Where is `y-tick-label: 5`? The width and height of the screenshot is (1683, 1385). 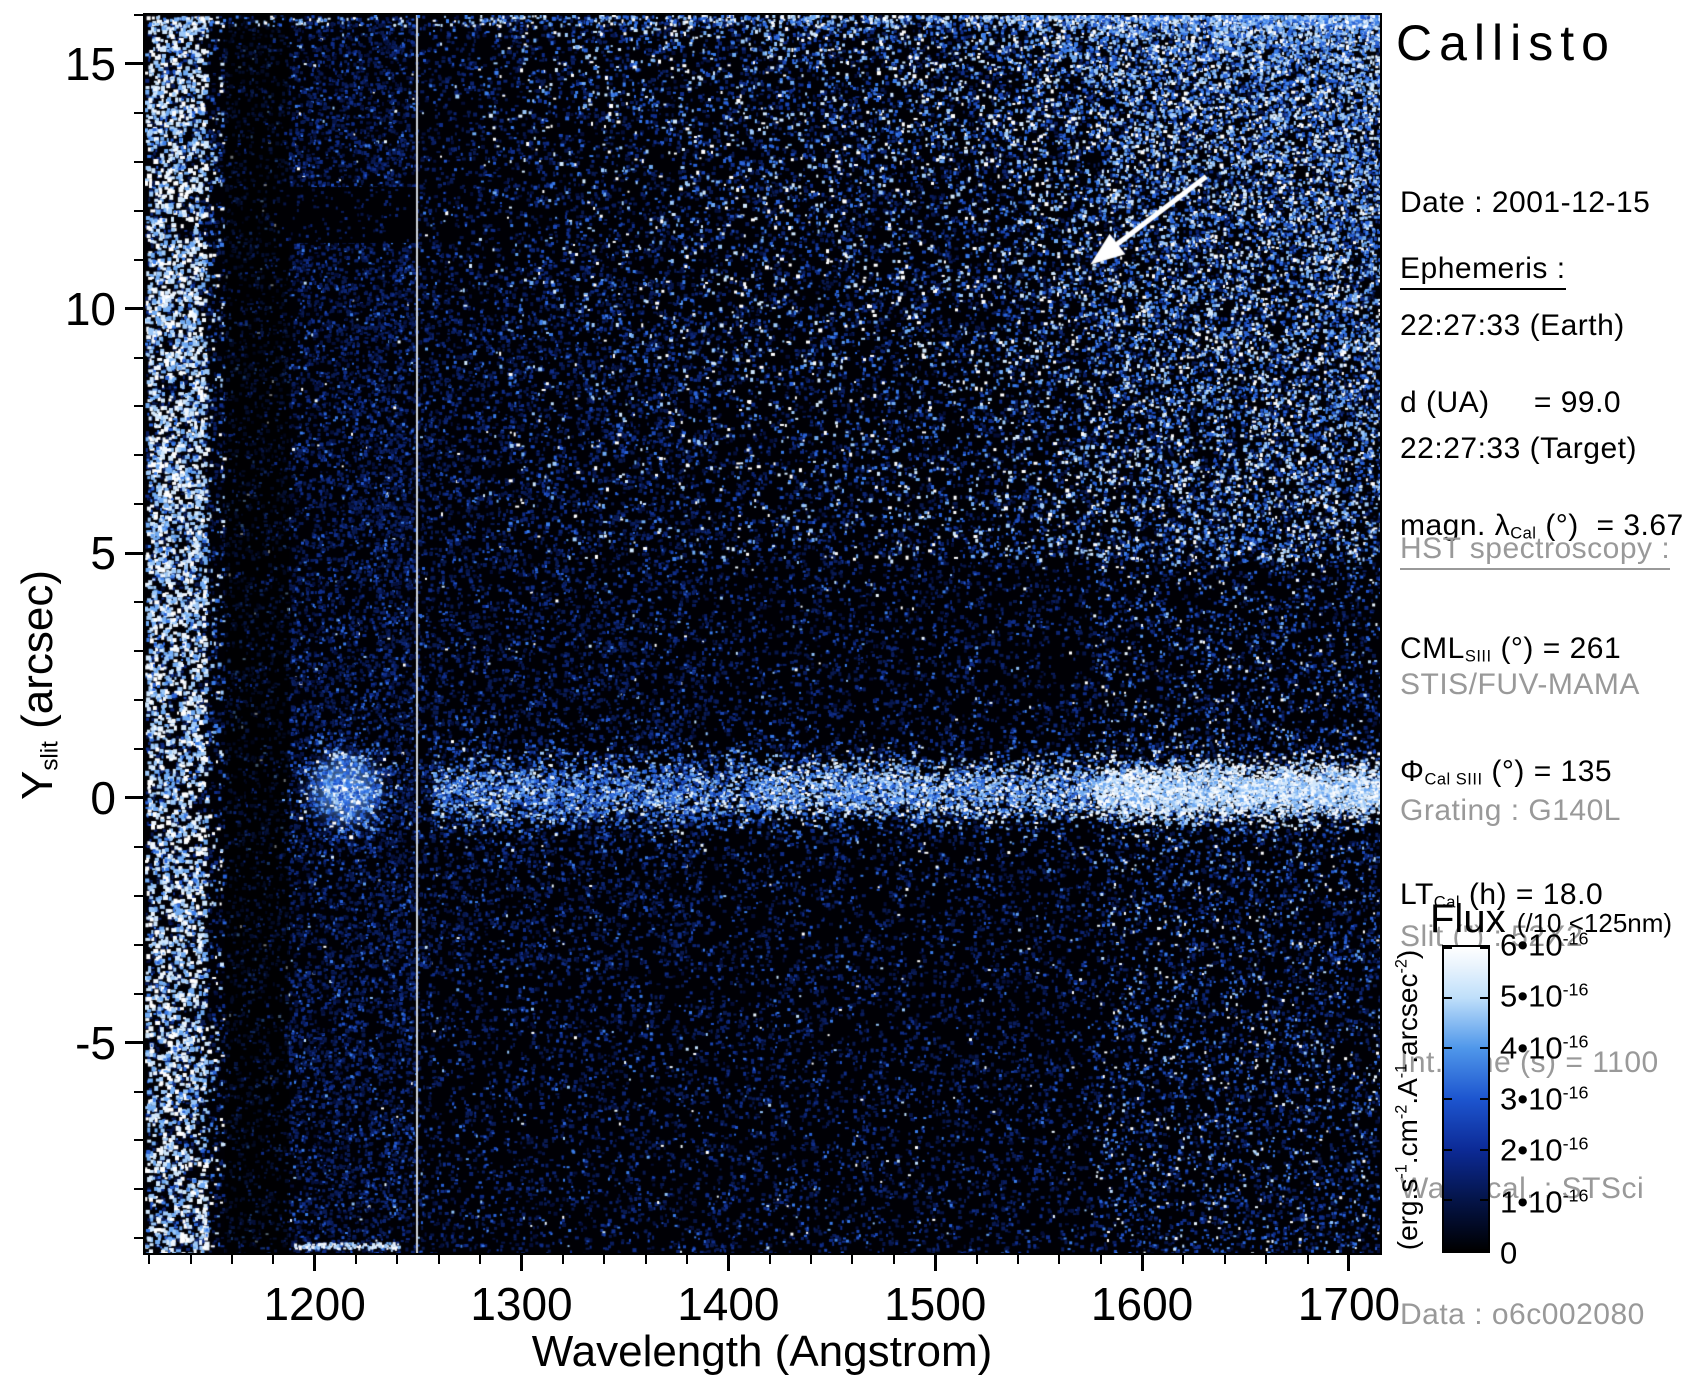
y-tick-label: 5 is located at coordinates (103, 553).